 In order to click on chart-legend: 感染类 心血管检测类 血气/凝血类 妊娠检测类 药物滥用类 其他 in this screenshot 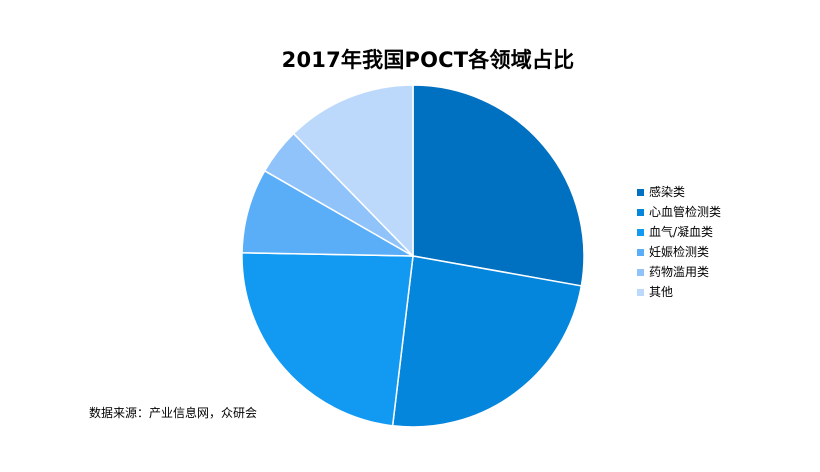, I will do `click(679, 242)`.